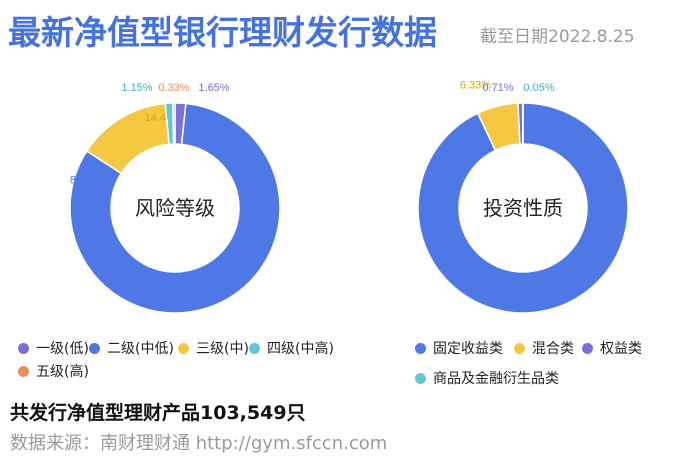 This screenshot has width=700, height=465. I want to click on legend-item: 三级(中), so click(213, 348).